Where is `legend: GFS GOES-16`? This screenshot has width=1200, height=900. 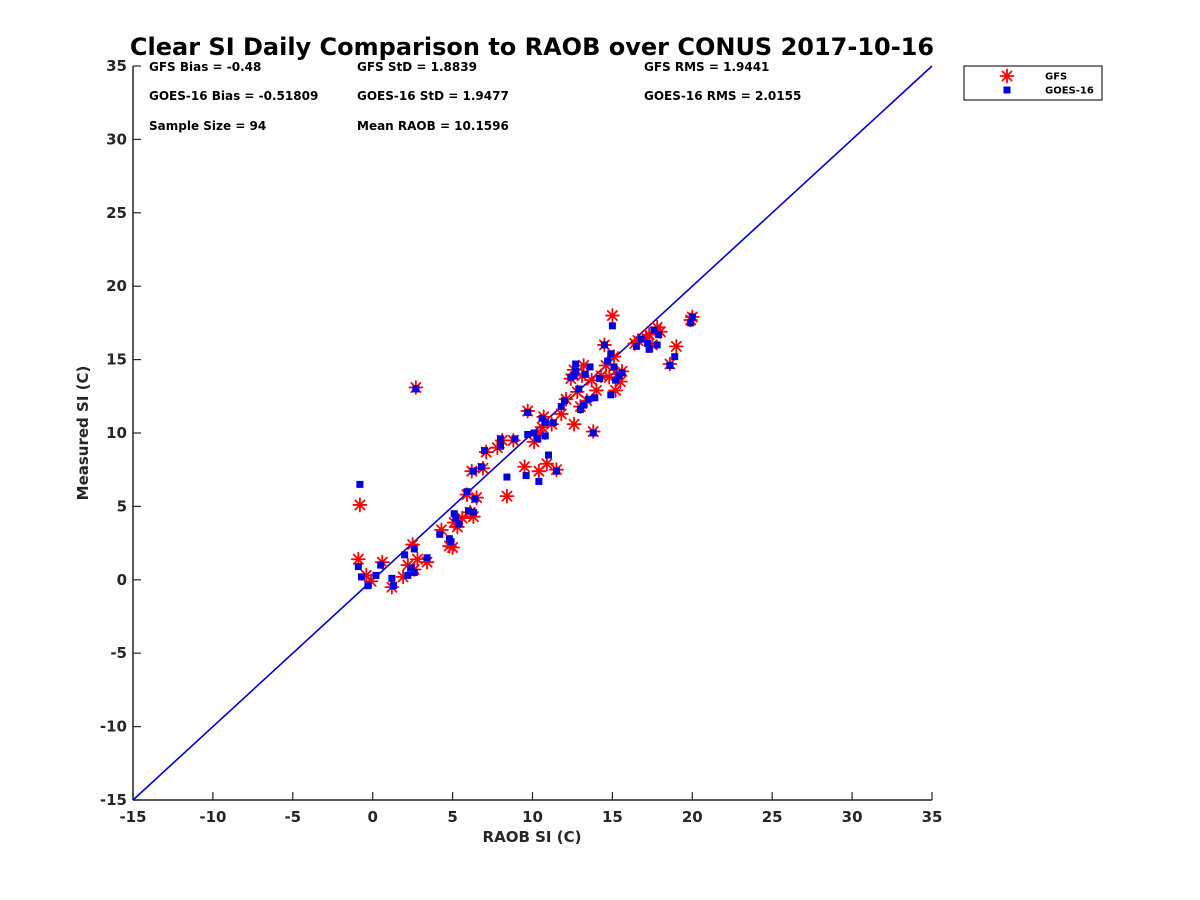 legend: GFS GOES-16 is located at coordinates (1033, 83).